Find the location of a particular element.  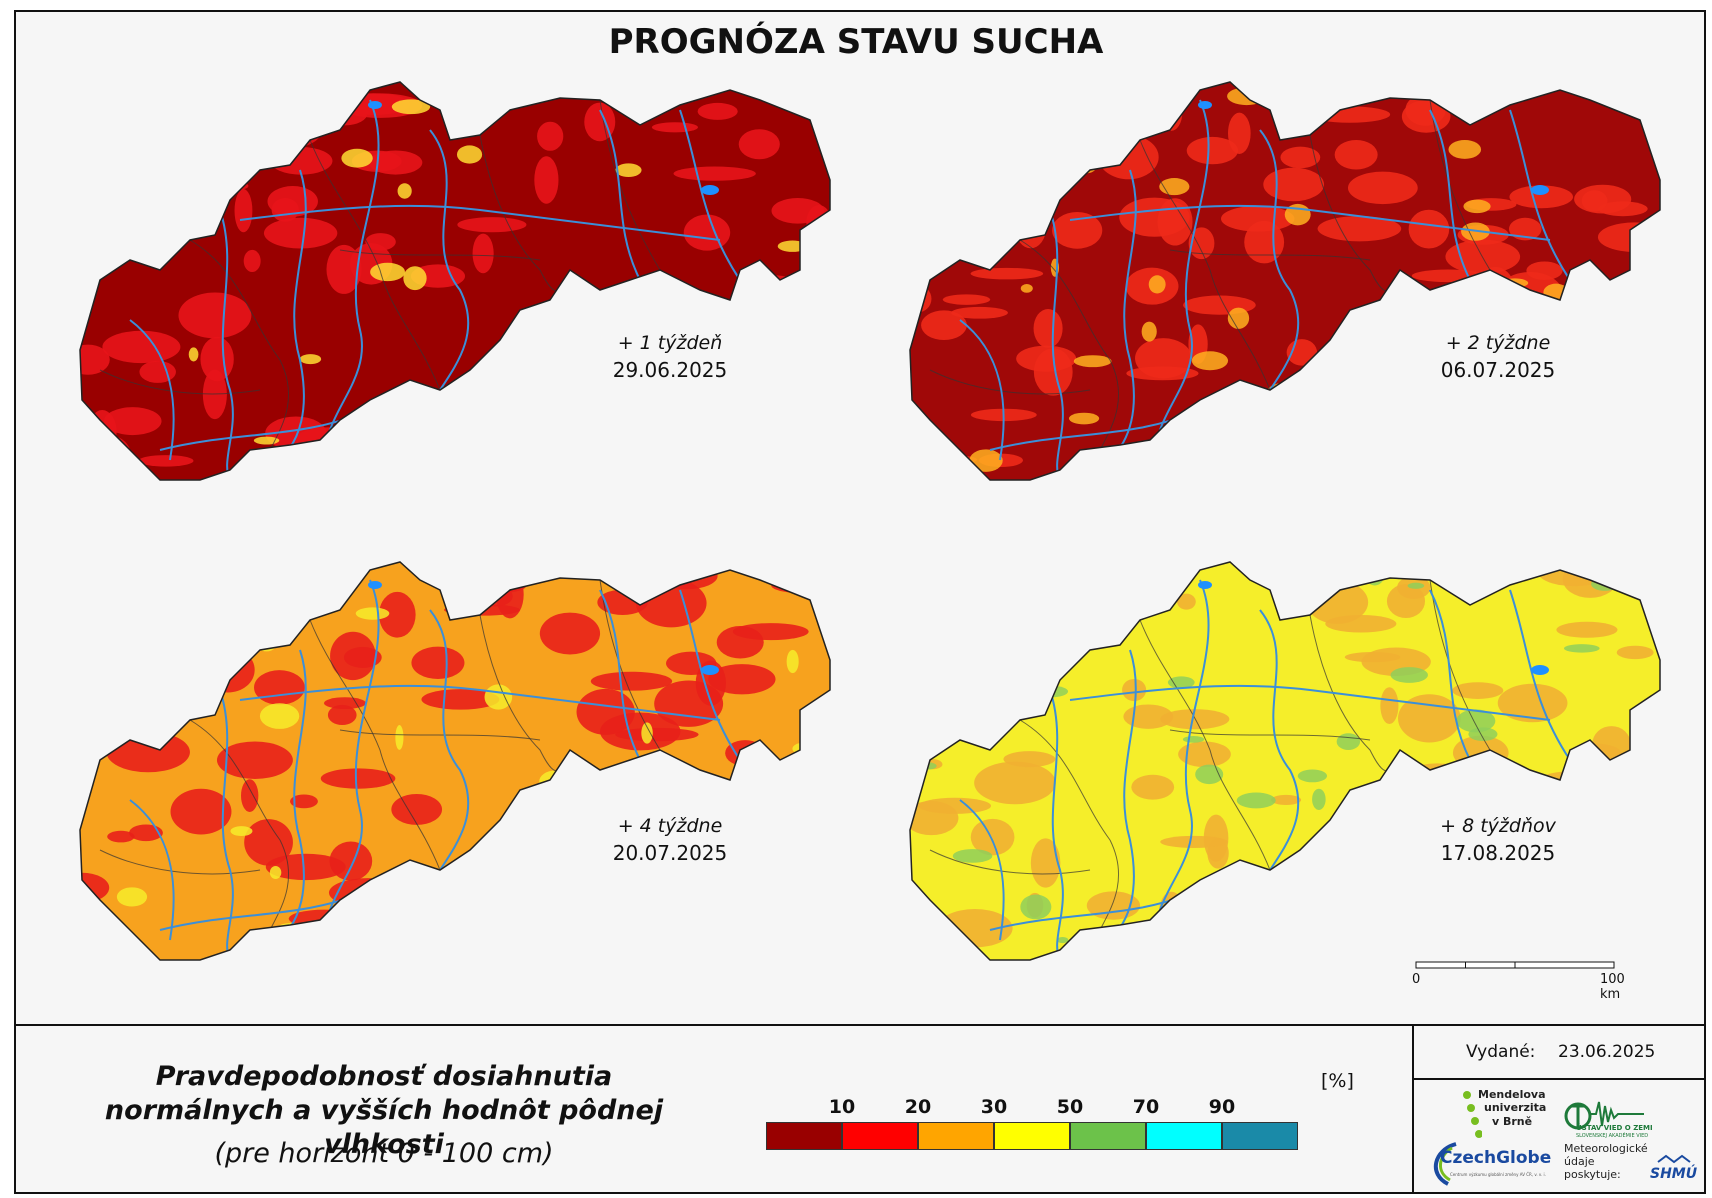

czechglobe-name: CzechGlobe is located at coordinates (1496, 1158).